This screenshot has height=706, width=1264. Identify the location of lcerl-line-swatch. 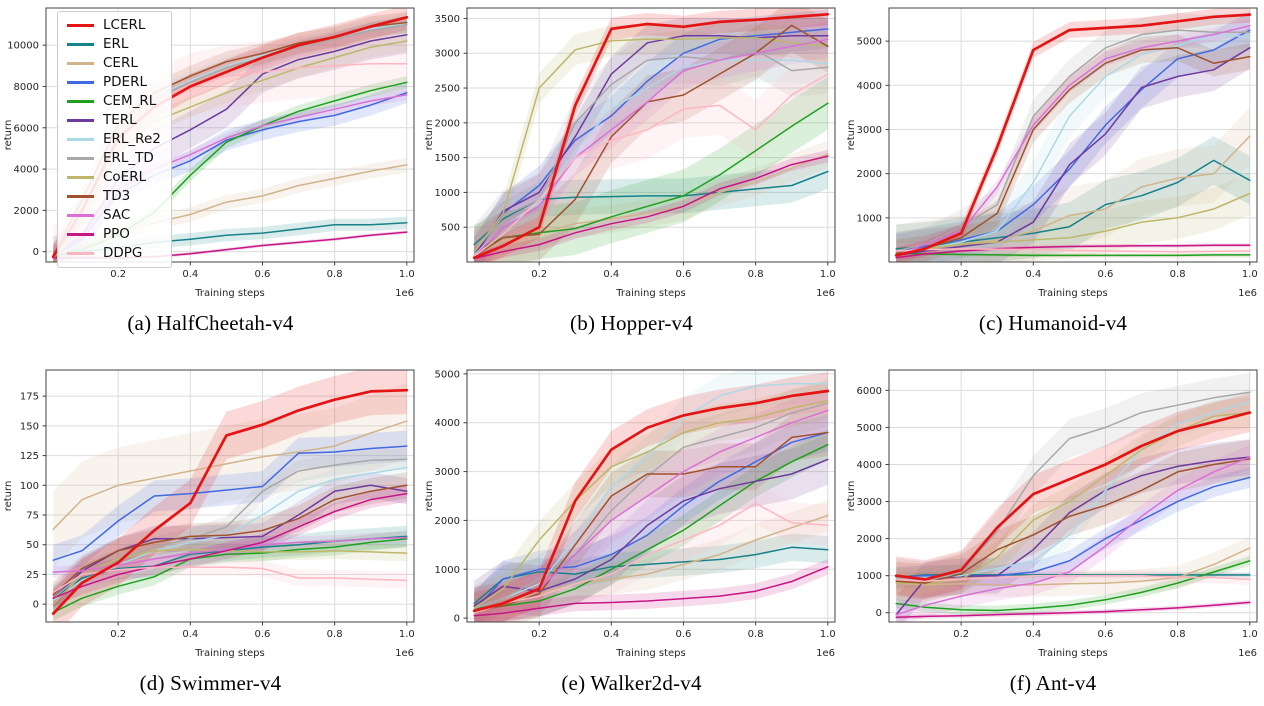
(80, 25).